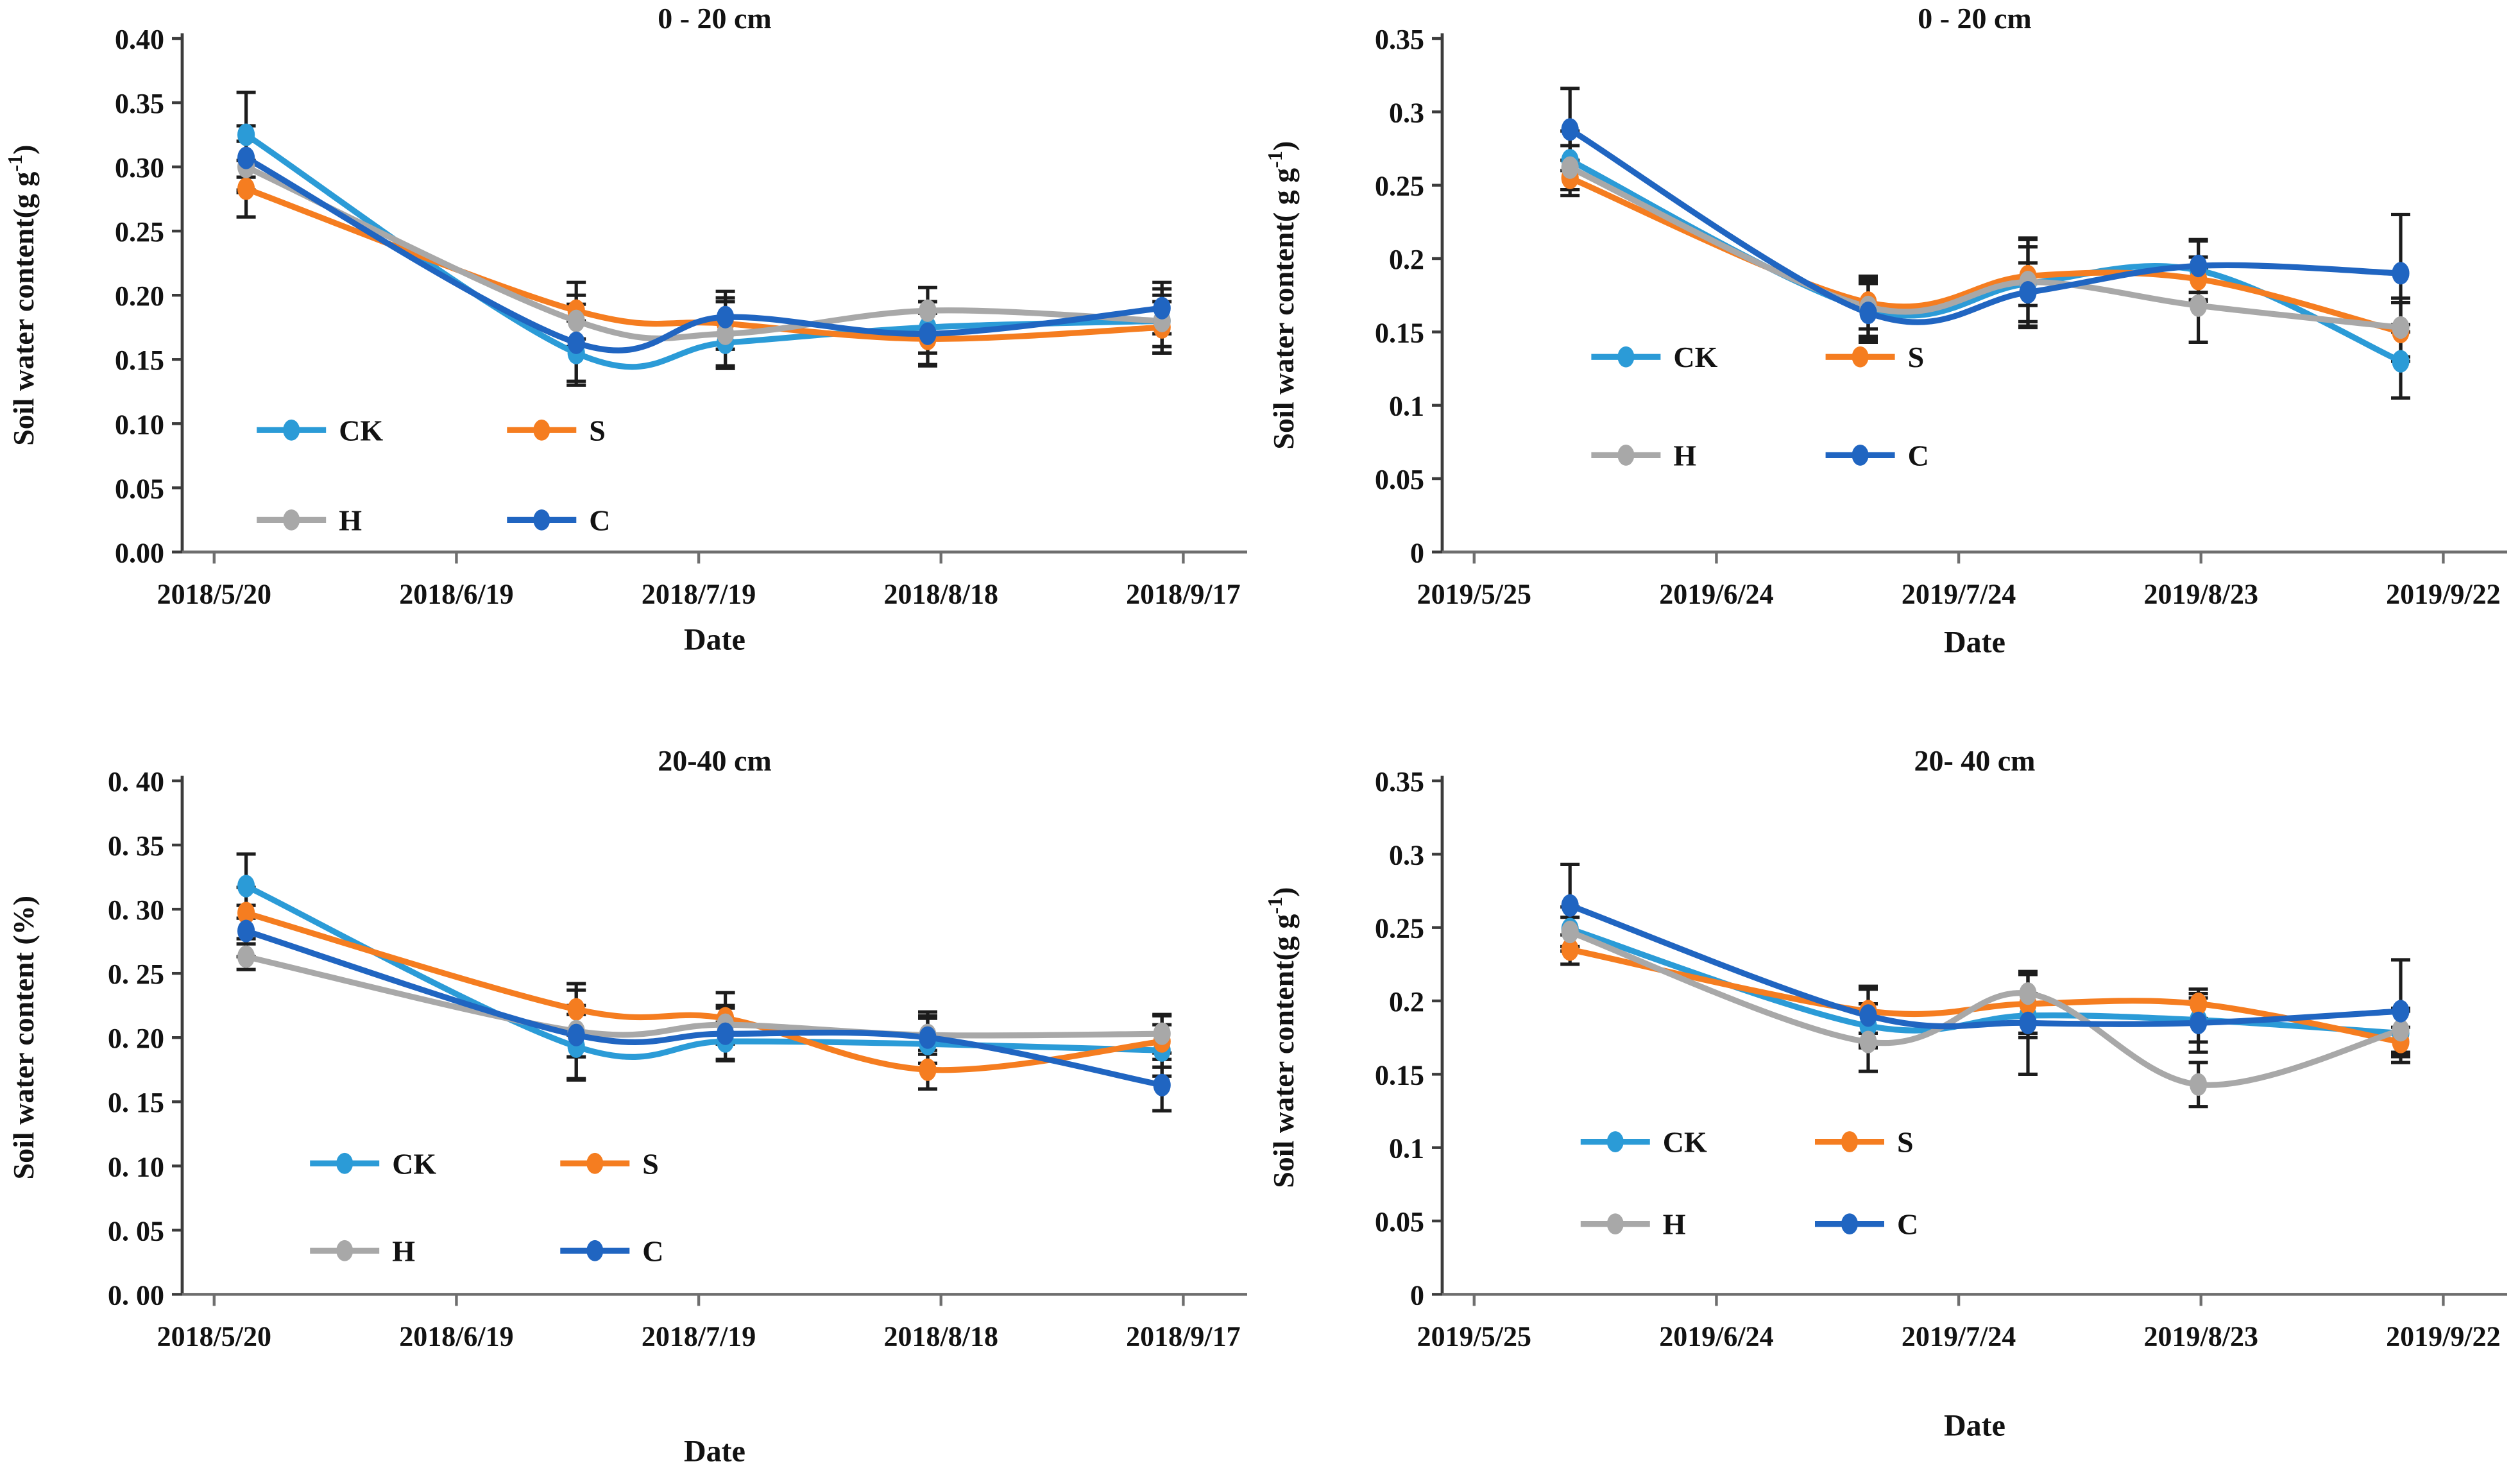  I want to click on y-tick-label: 0.10, so click(139, 425).